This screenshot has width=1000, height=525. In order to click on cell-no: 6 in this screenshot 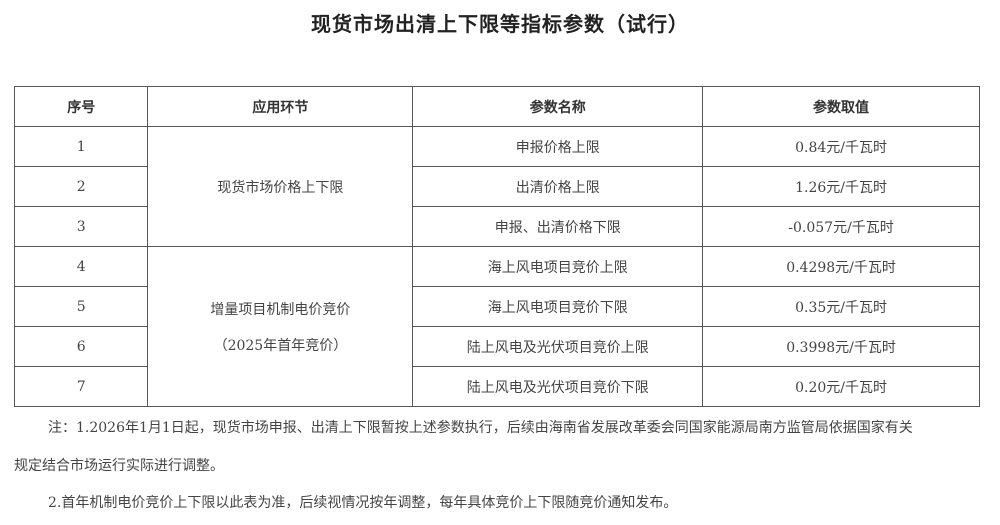, I will do `click(81, 346)`.